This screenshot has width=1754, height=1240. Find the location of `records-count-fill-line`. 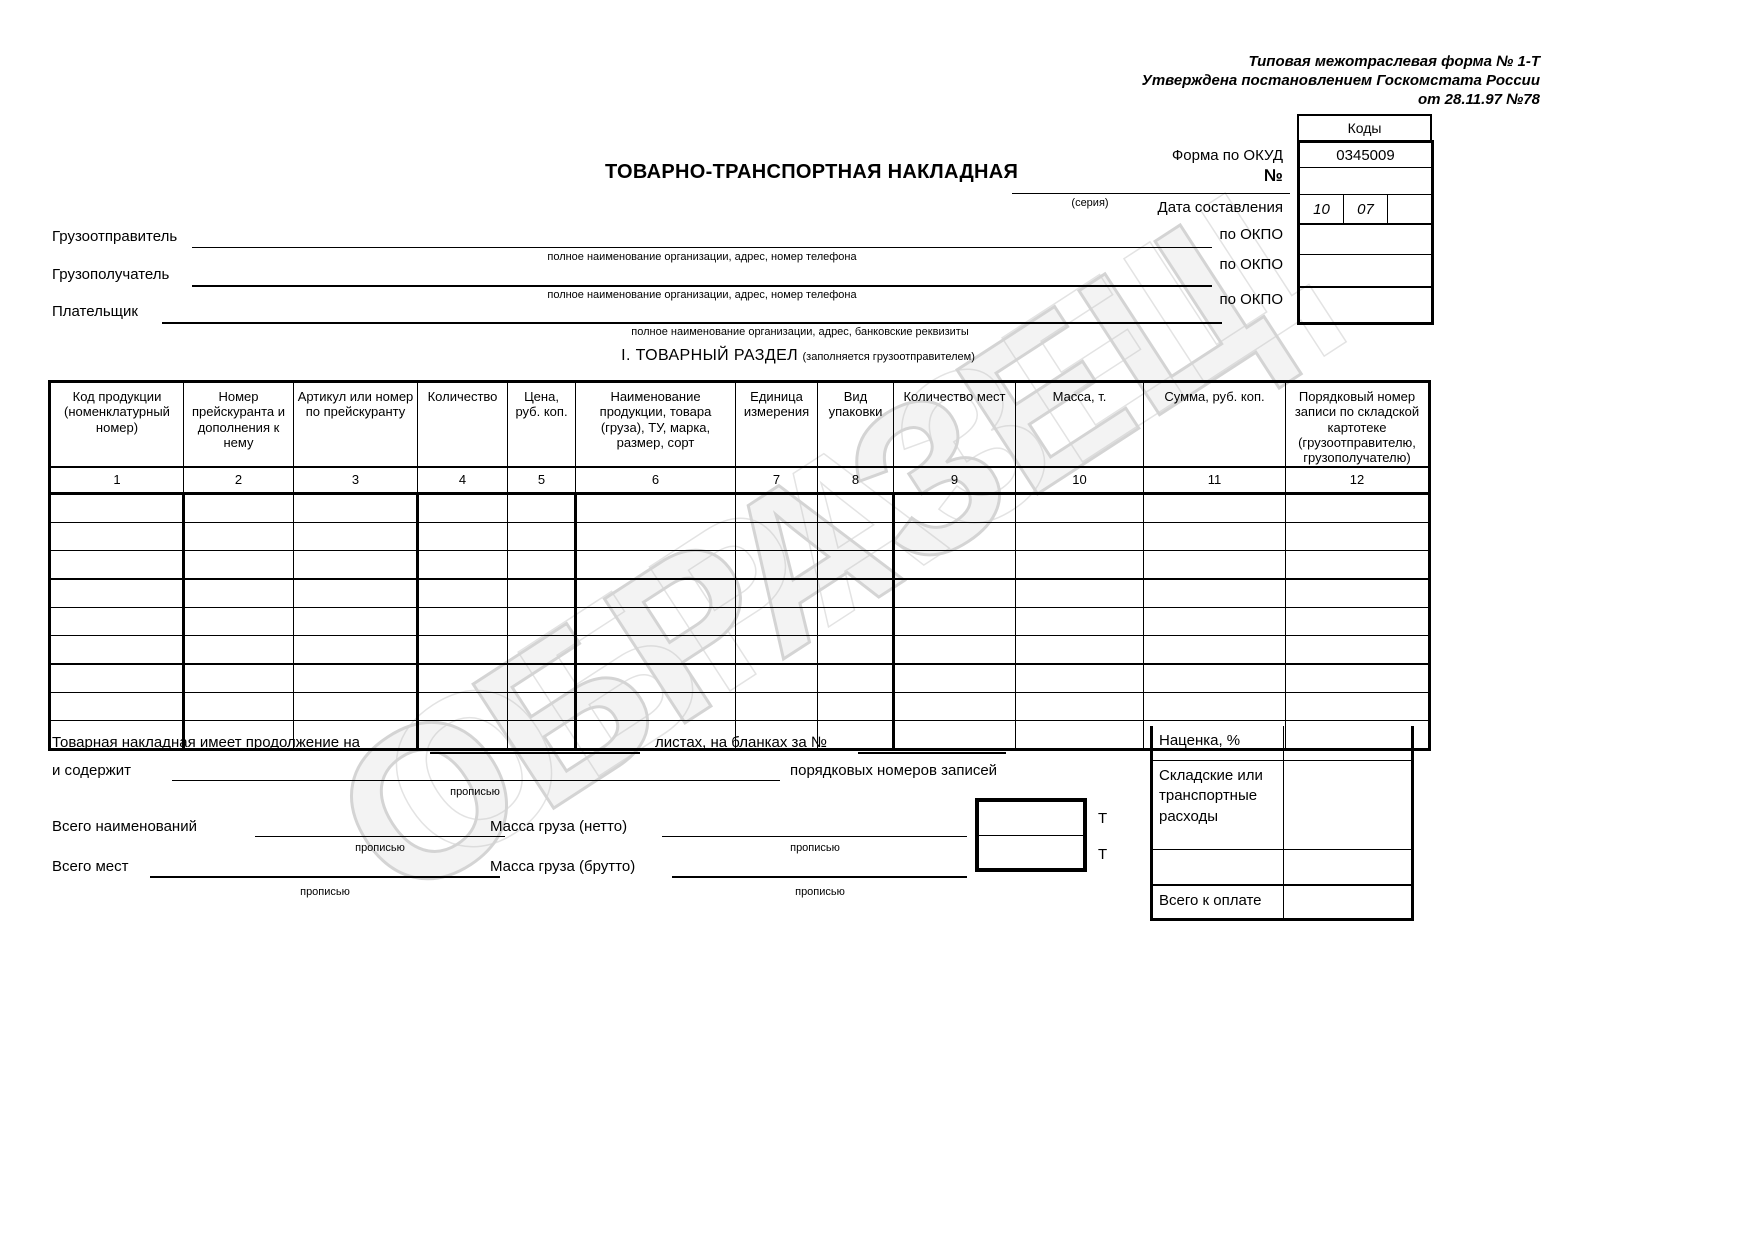

records-count-fill-line is located at coordinates (476, 773).